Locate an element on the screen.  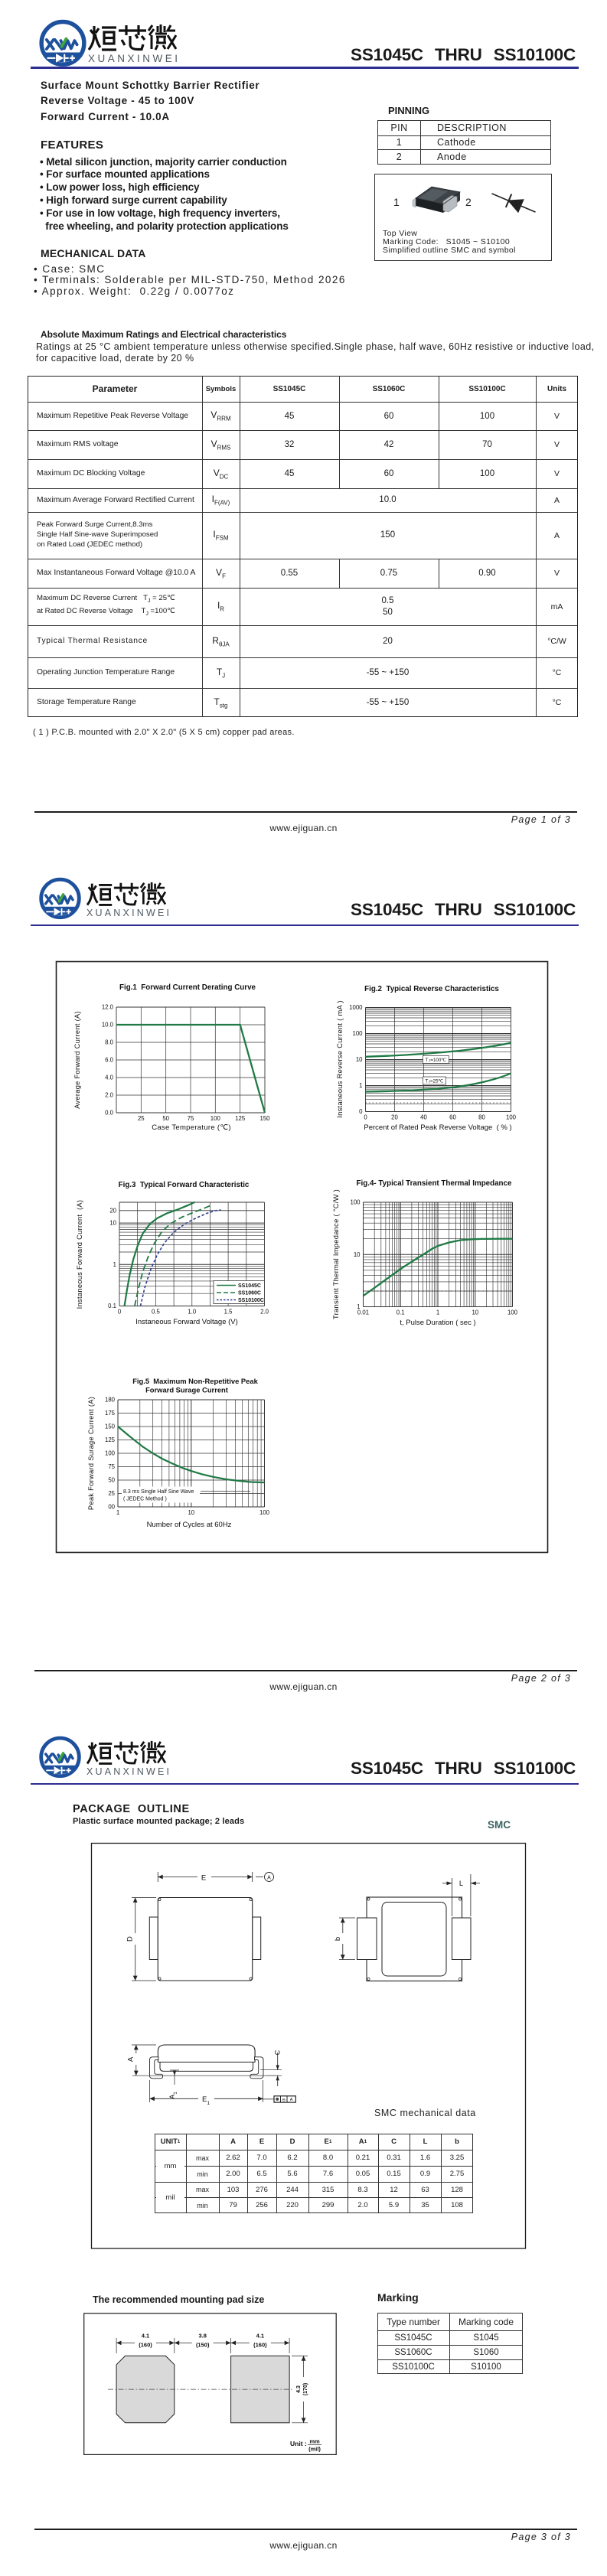
svg-text: D is located at coordinates (131, 1939).